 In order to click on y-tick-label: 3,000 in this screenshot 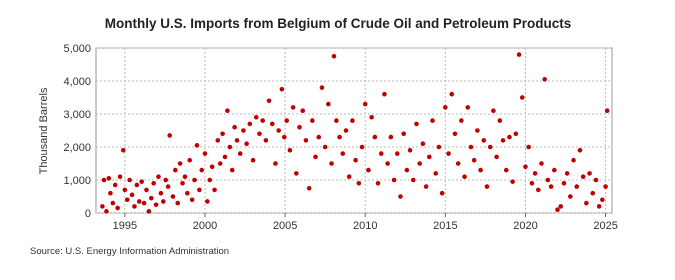, I will do `click(77, 115)`.